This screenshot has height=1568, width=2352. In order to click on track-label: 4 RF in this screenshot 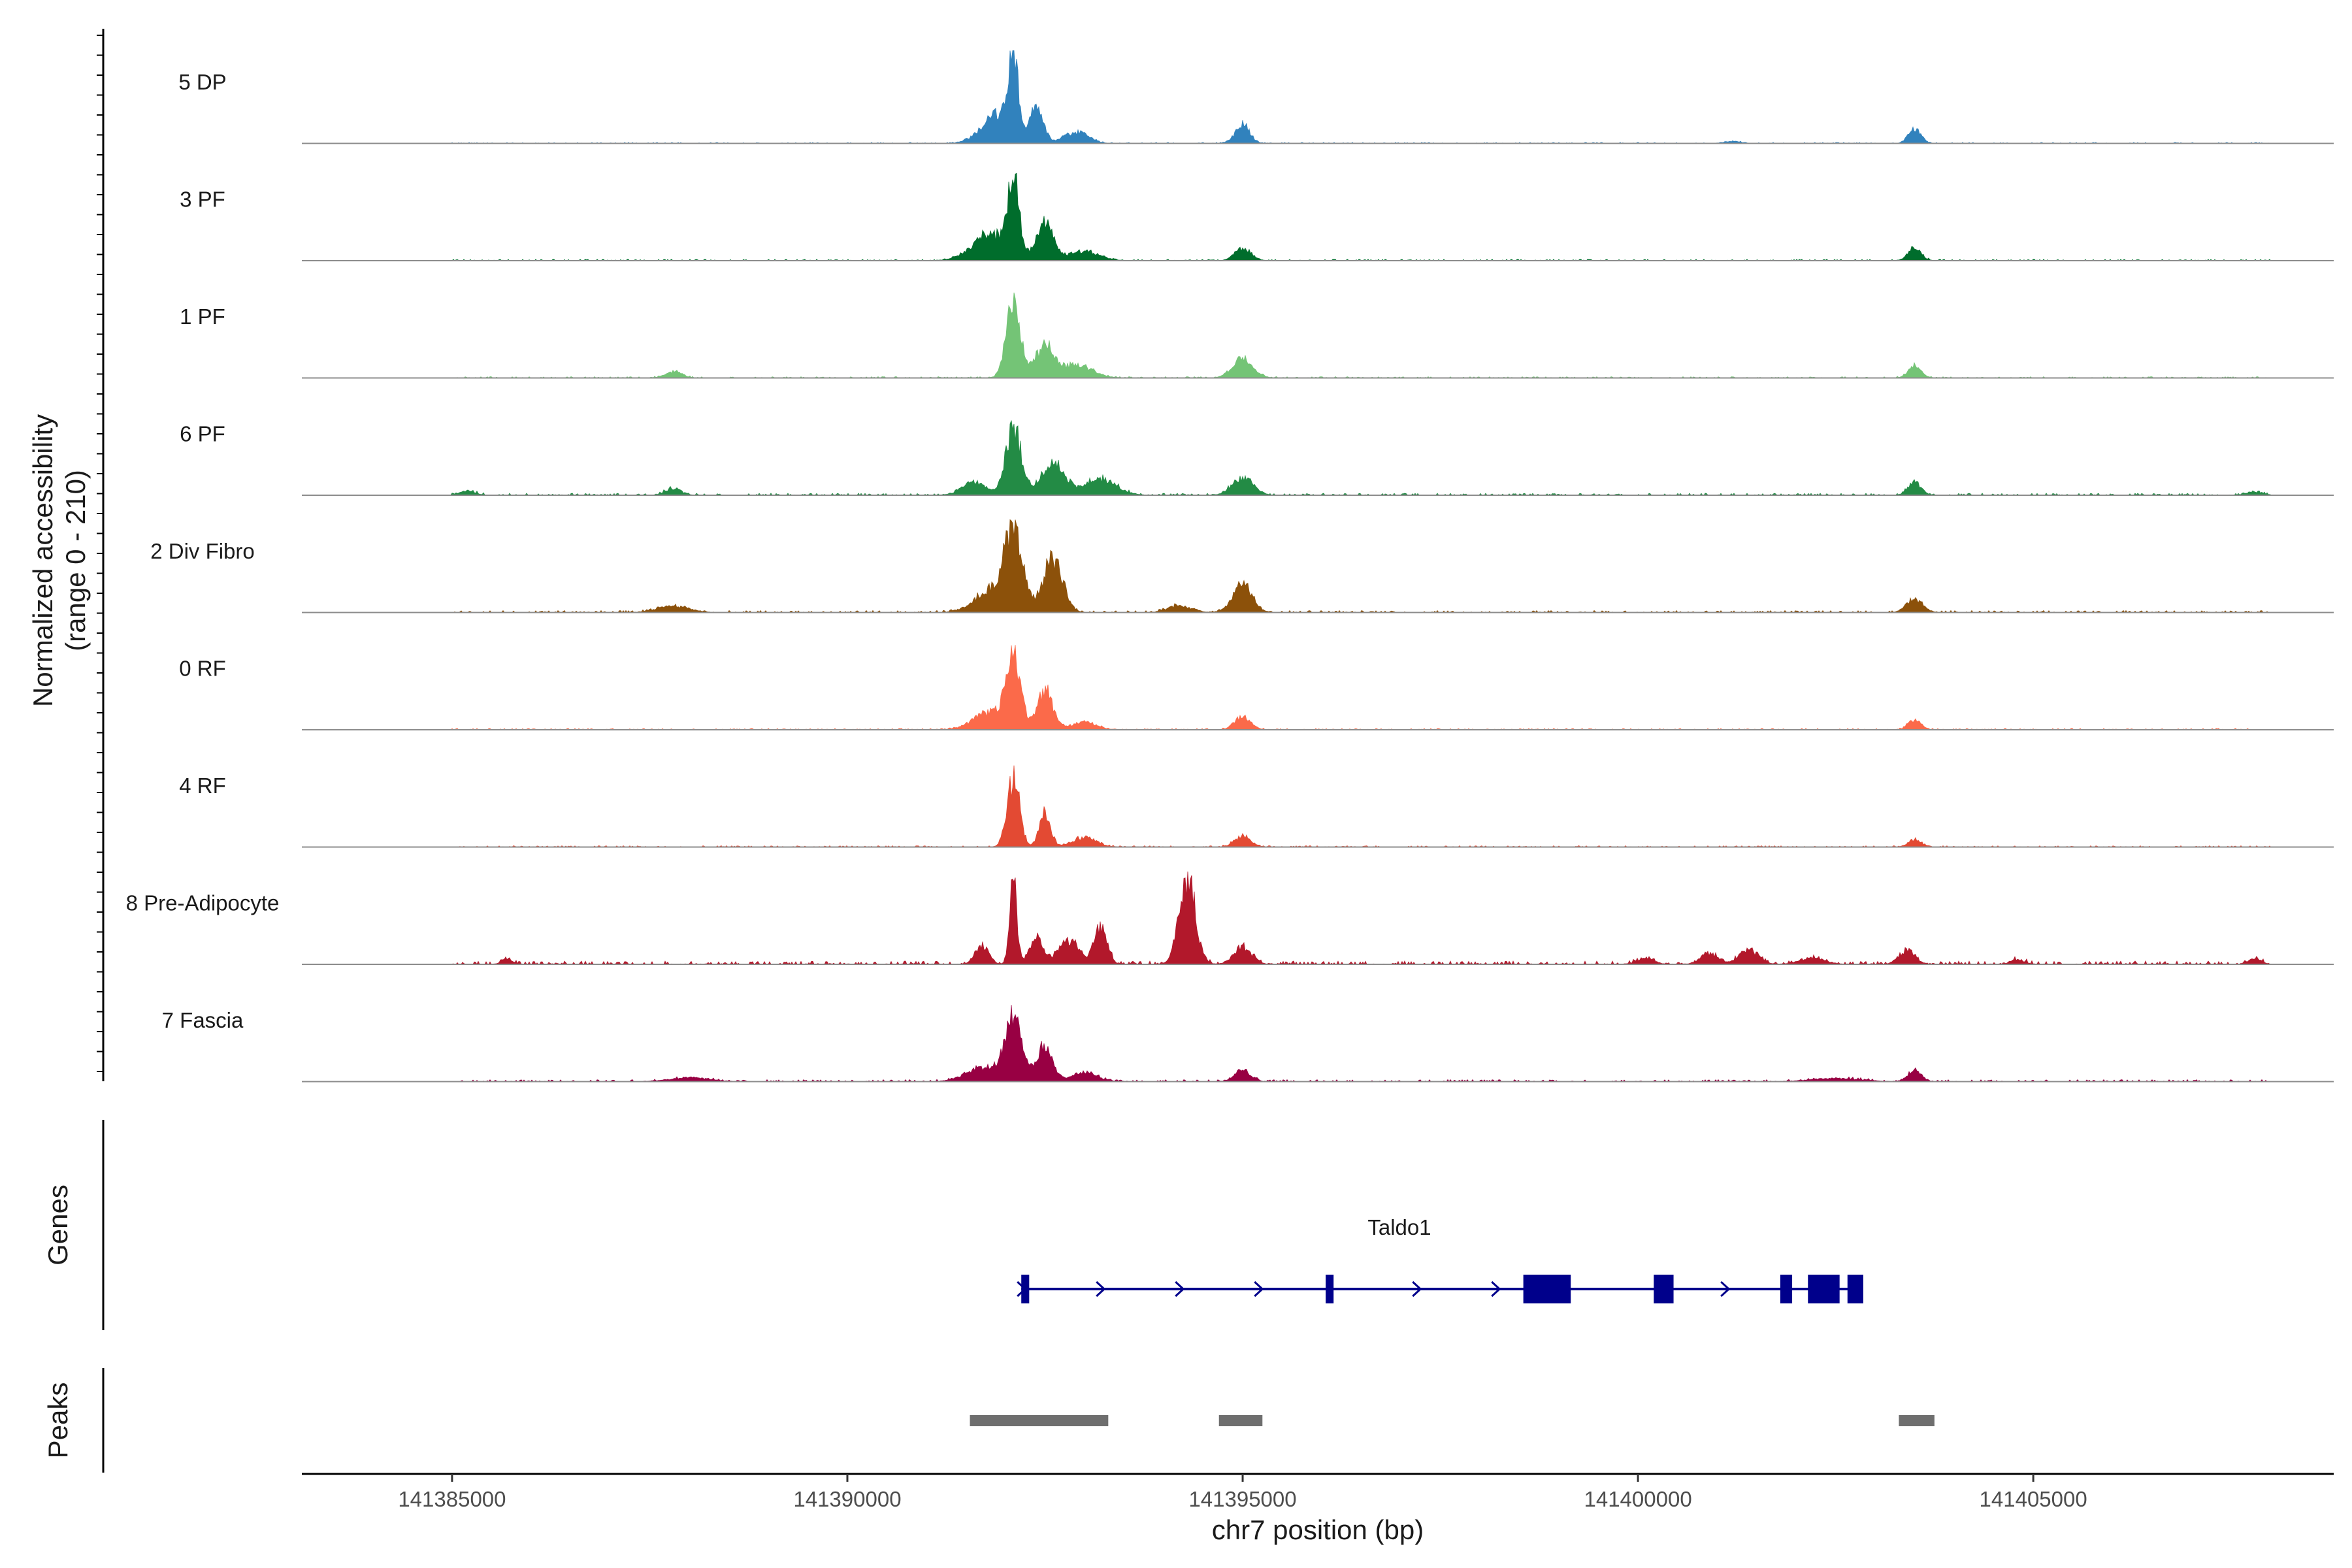, I will do `click(202, 786)`.